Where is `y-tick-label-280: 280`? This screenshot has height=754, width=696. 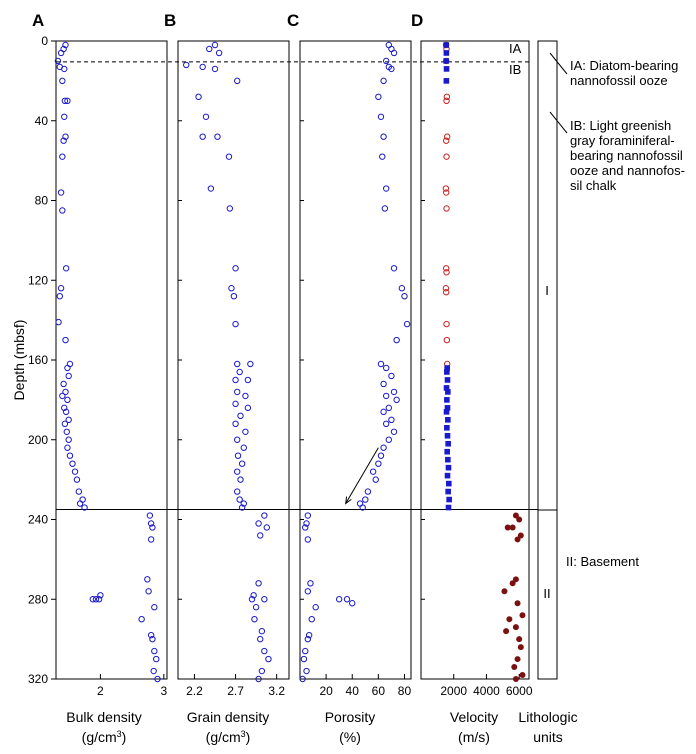
y-tick-label-280: 280 is located at coordinates (38, 599).